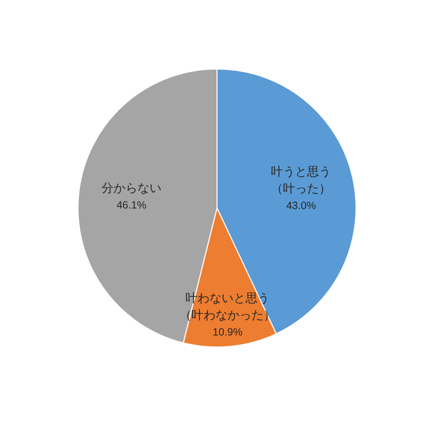  I want to click on slice-label: 分からない, so click(131, 188).